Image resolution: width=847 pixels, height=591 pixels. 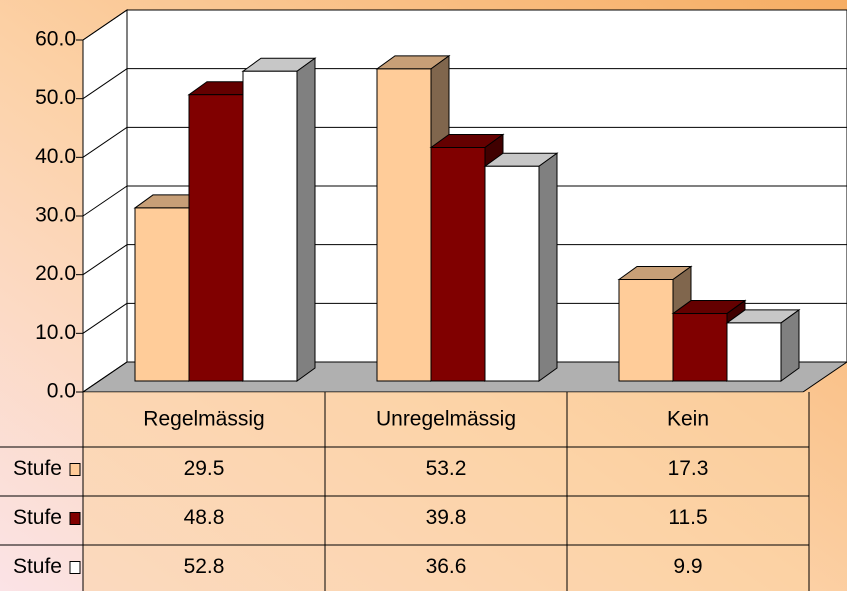 I want to click on table-value: 17.3, so click(x=688, y=468).